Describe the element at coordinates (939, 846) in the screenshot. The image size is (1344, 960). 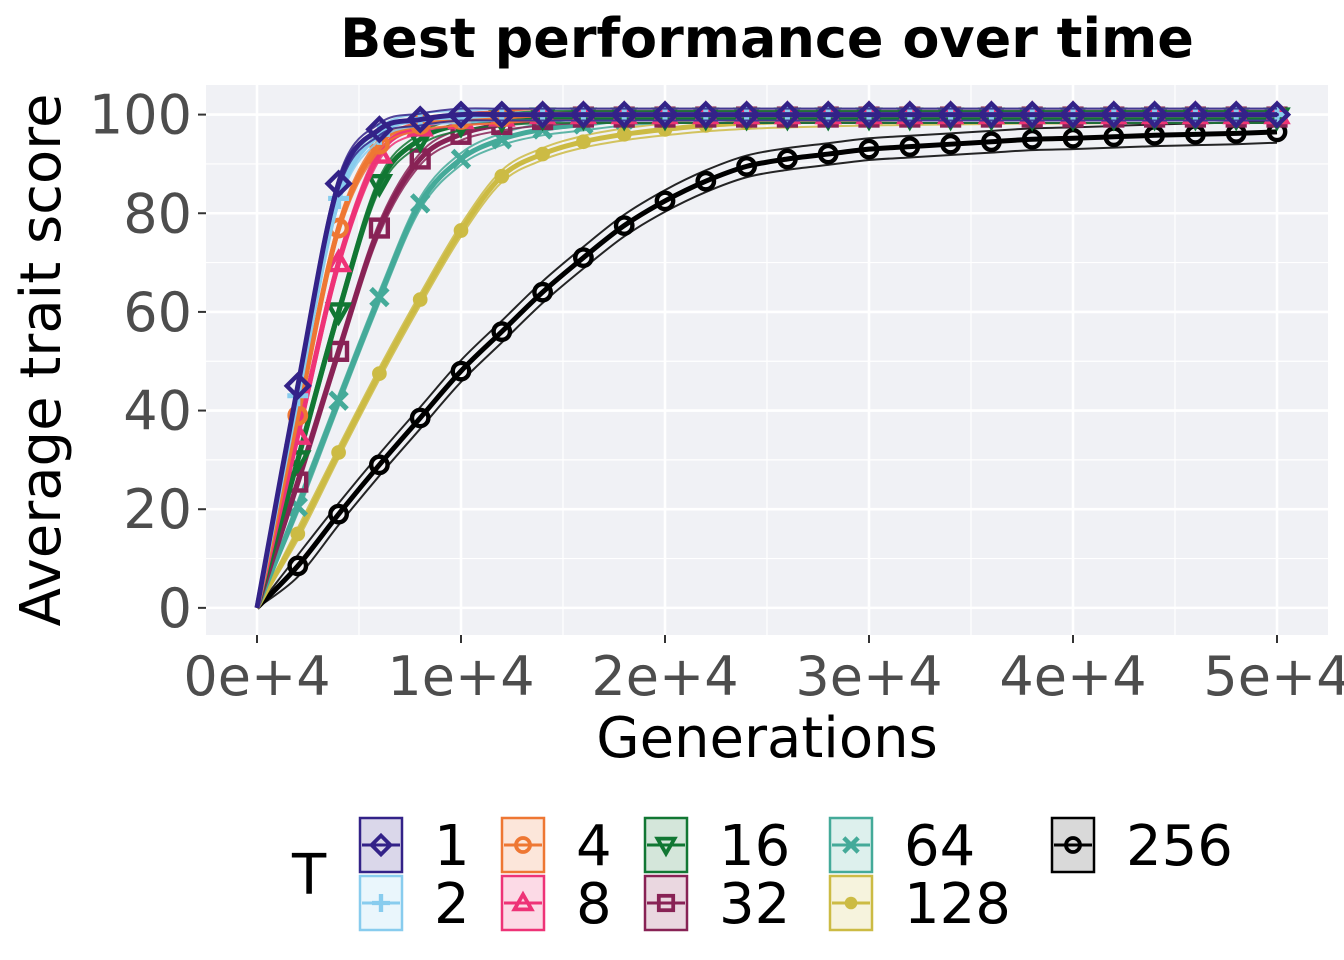
I see `legend-label-64: 64` at that location.